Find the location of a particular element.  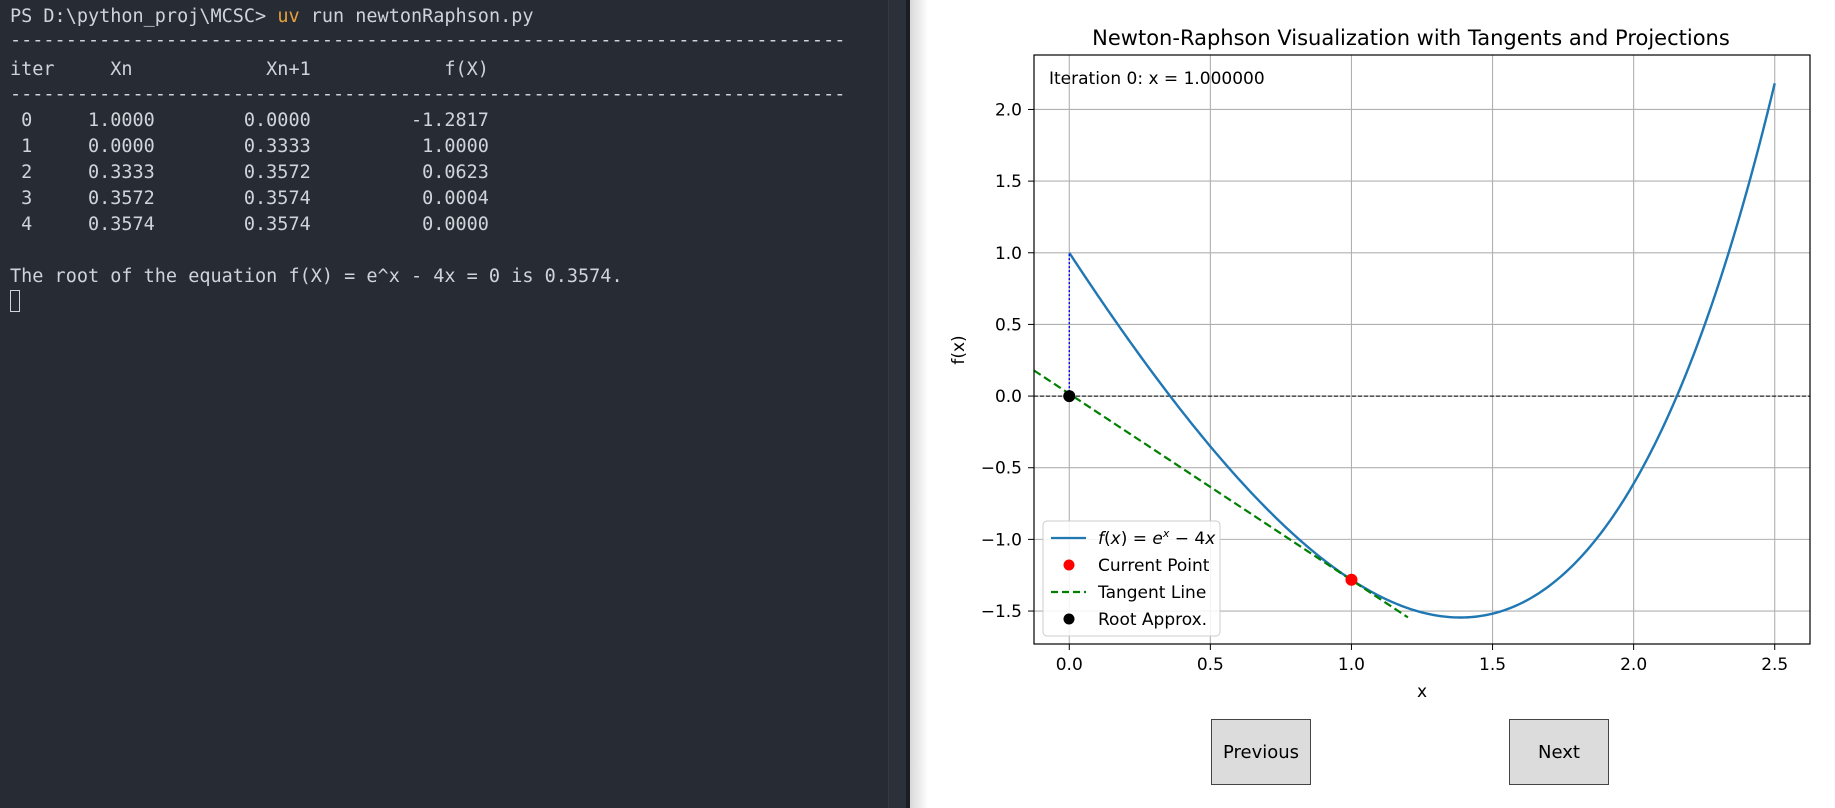

iteration-annotation: Iteration 0: x = 1.000000 is located at coordinates (1157, 79).